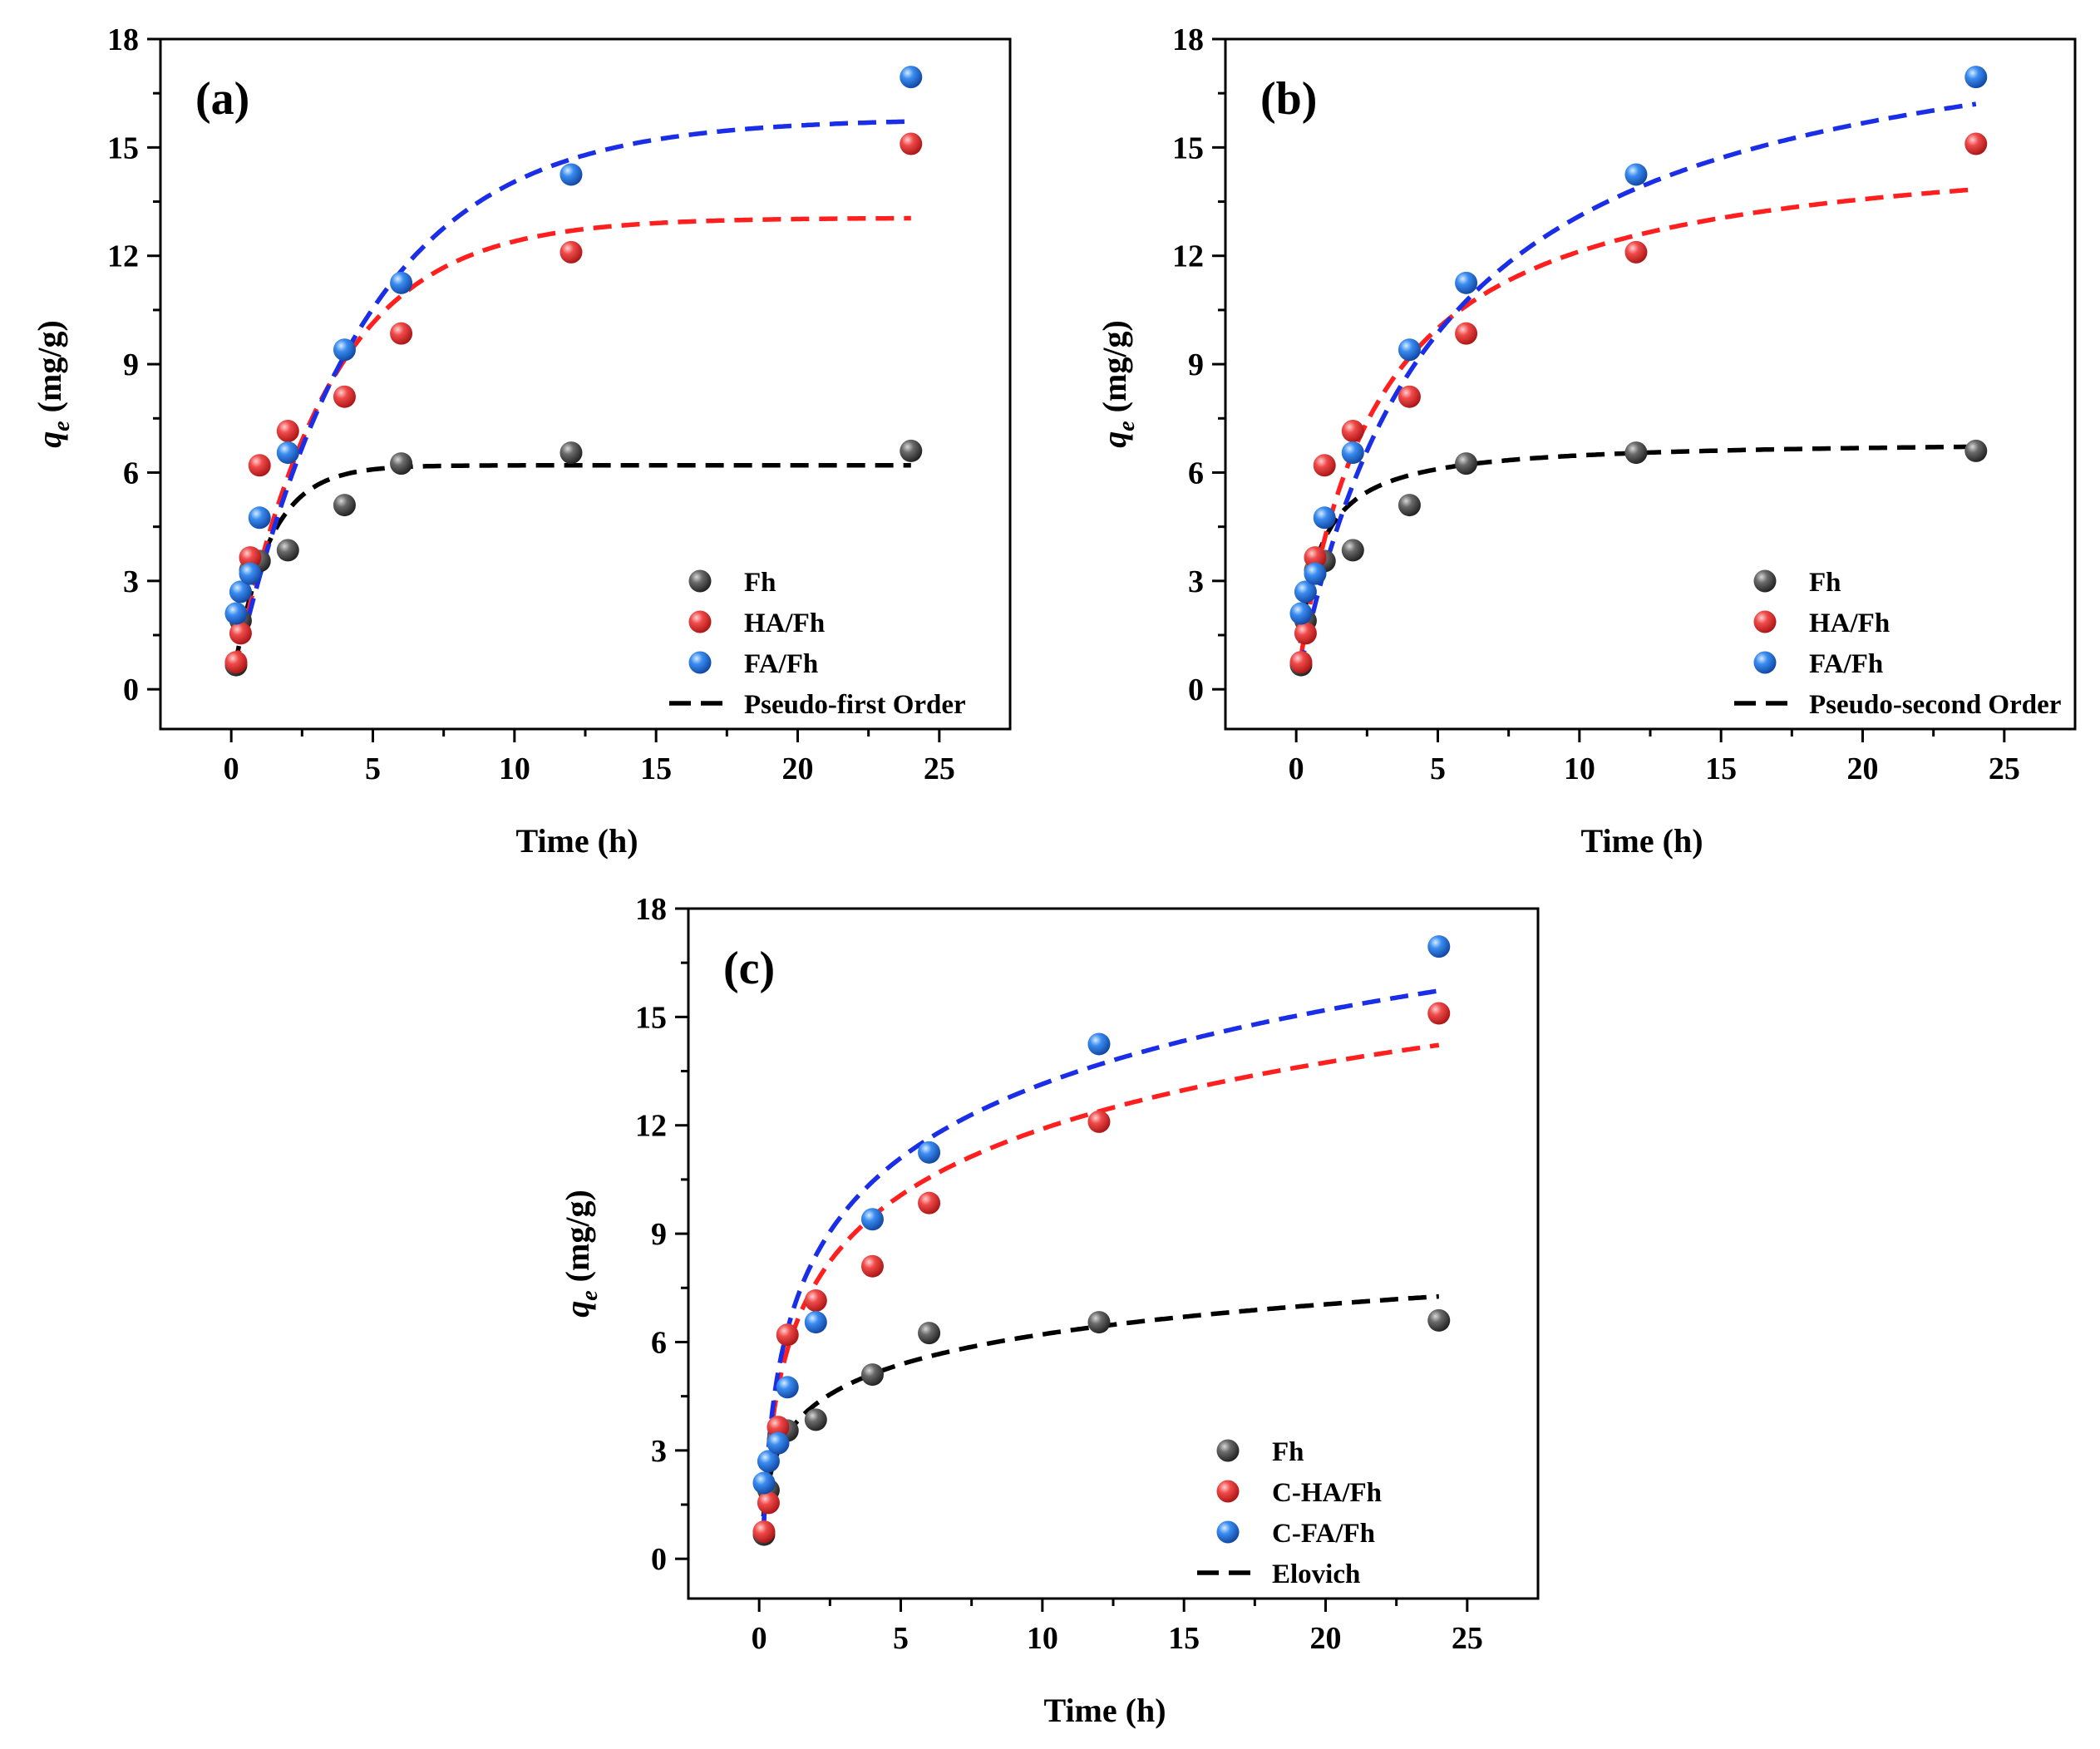  What do you see at coordinates (1327, 1493) in the screenshot?
I see `legend-entry: C-HA/Fh` at bounding box center [1327, 1493].